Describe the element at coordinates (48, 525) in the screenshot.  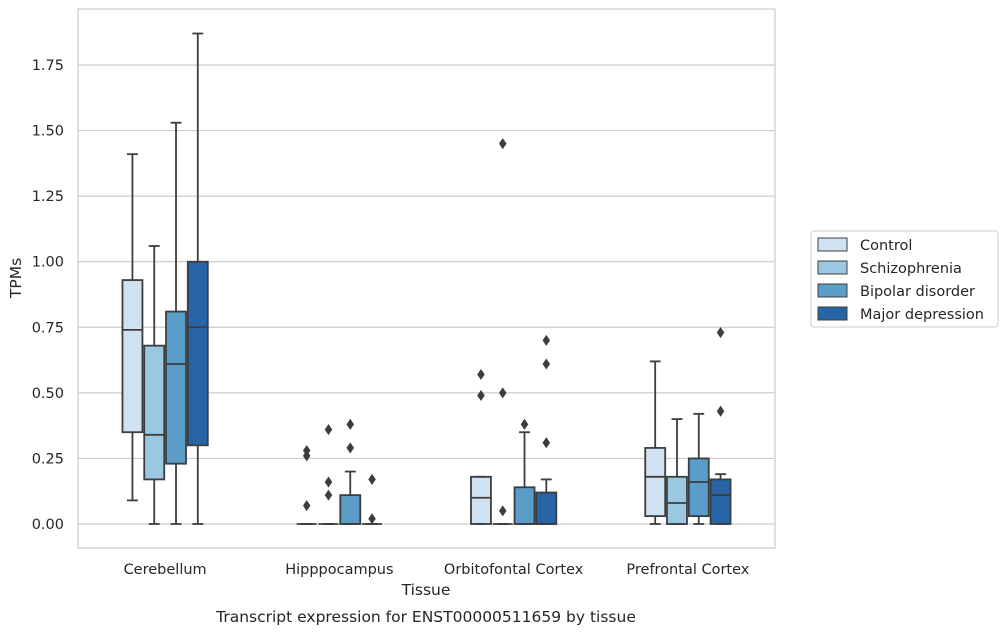
I see `y-tick-label: 0.00` at that location.